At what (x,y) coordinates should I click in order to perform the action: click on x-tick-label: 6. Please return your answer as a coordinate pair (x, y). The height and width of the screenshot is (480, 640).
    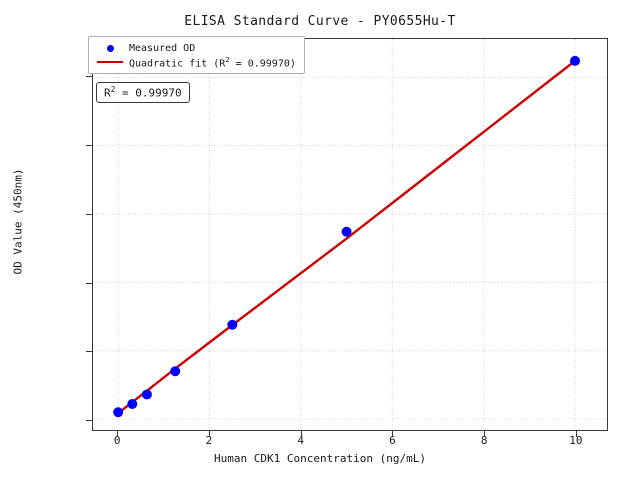
    Looking at the image, I should click on (392, 440).